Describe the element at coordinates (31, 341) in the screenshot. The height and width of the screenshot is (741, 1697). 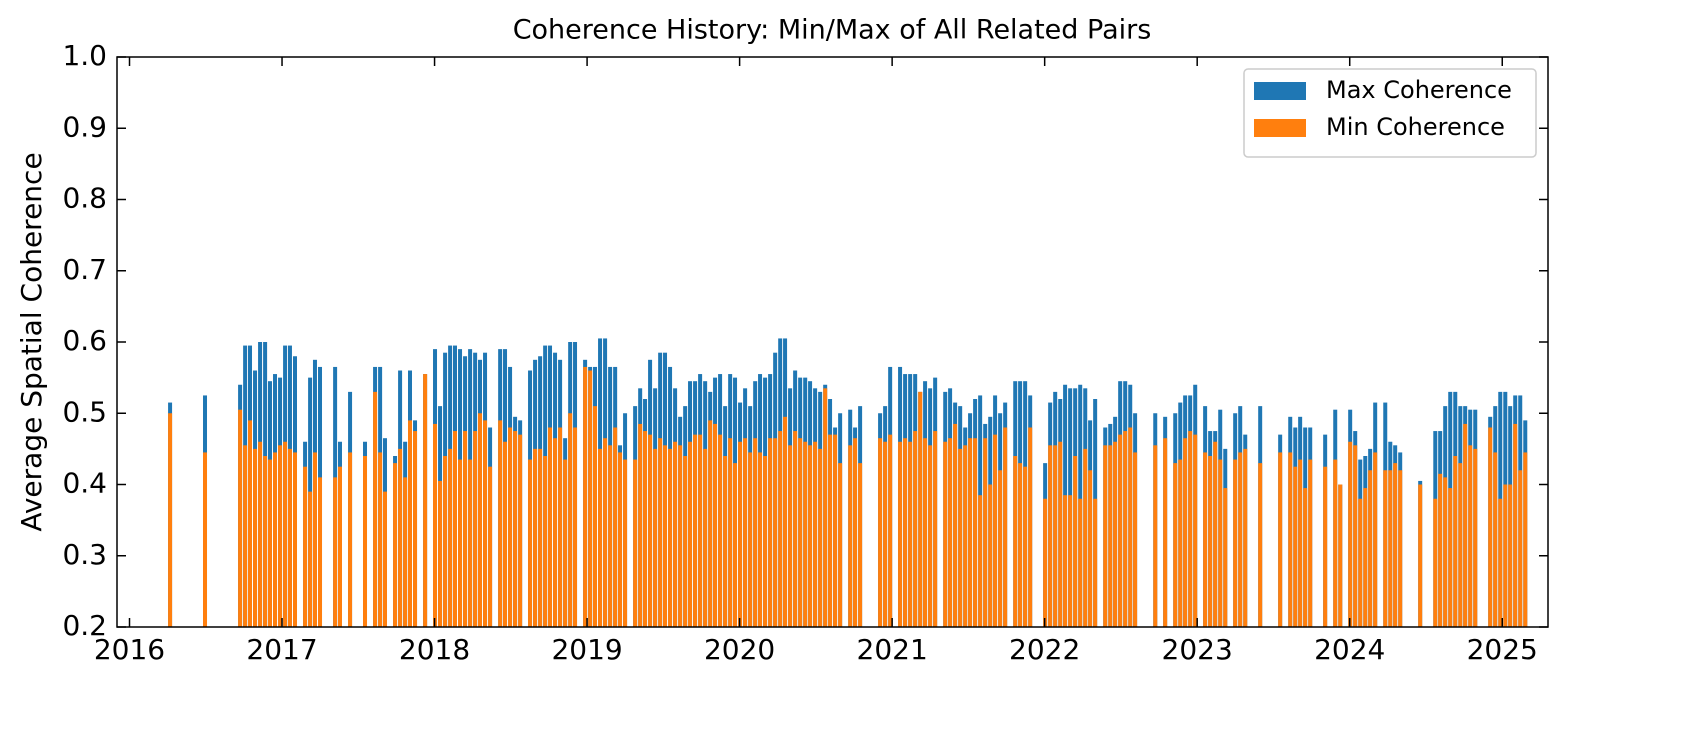
I see `y-axis-label: Average Spatial Coherence` at that location.